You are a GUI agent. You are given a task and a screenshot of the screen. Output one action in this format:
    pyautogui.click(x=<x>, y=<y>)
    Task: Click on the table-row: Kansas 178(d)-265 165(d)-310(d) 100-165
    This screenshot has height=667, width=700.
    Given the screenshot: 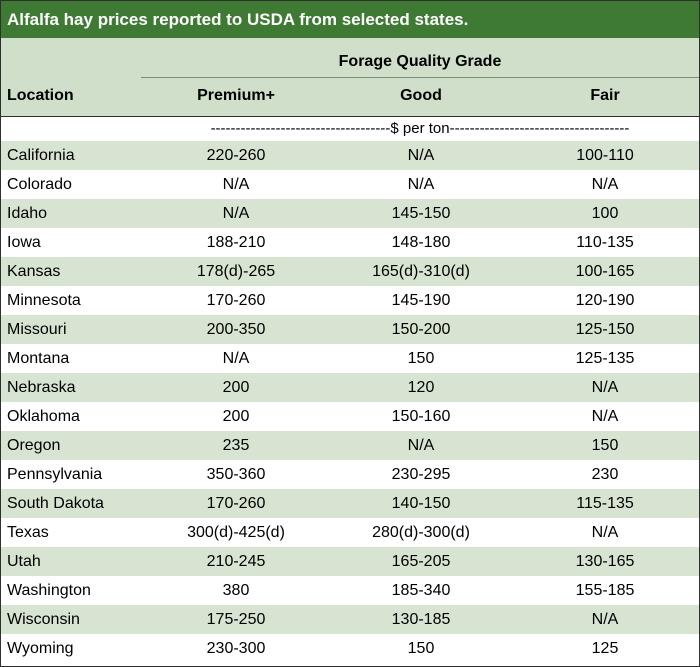 What is the action you would take?
    pyautogui.click(x=350, y=271)
    